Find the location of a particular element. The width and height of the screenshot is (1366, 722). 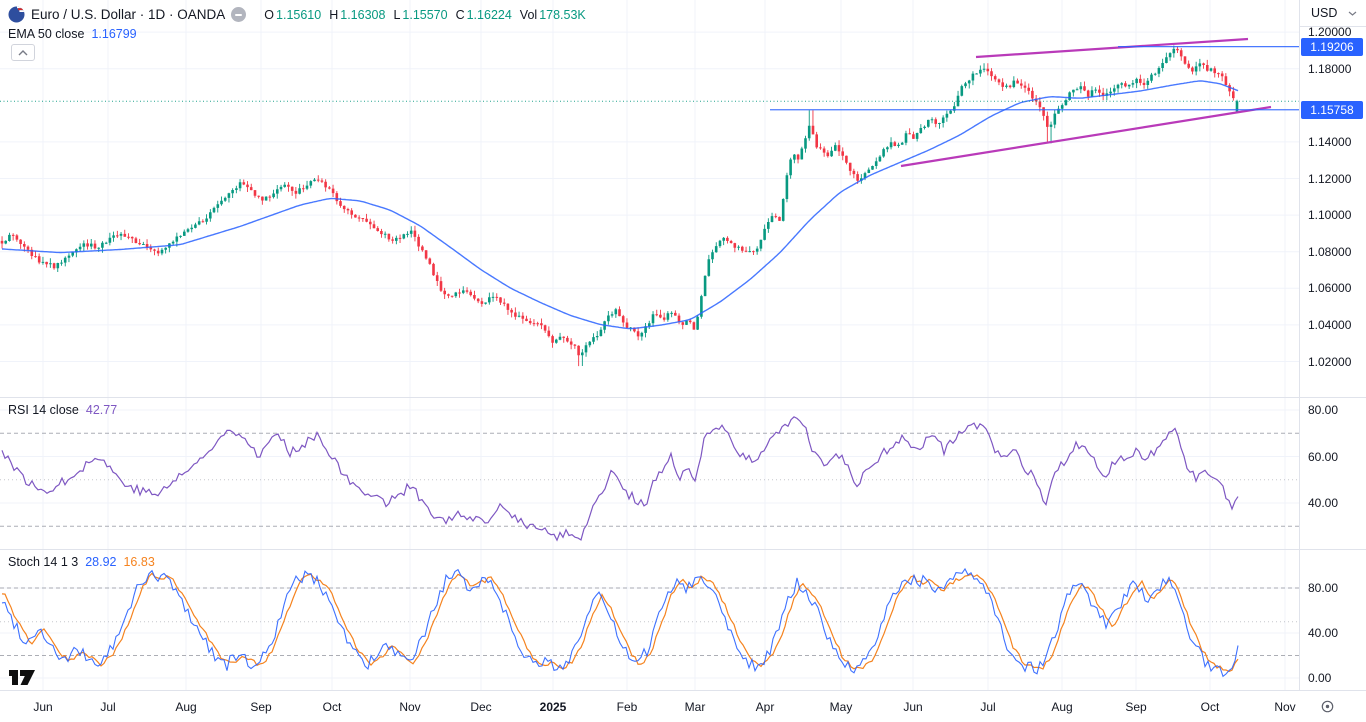

stoch-tick-label: 40.00 is located at coordinates (1323, 633).